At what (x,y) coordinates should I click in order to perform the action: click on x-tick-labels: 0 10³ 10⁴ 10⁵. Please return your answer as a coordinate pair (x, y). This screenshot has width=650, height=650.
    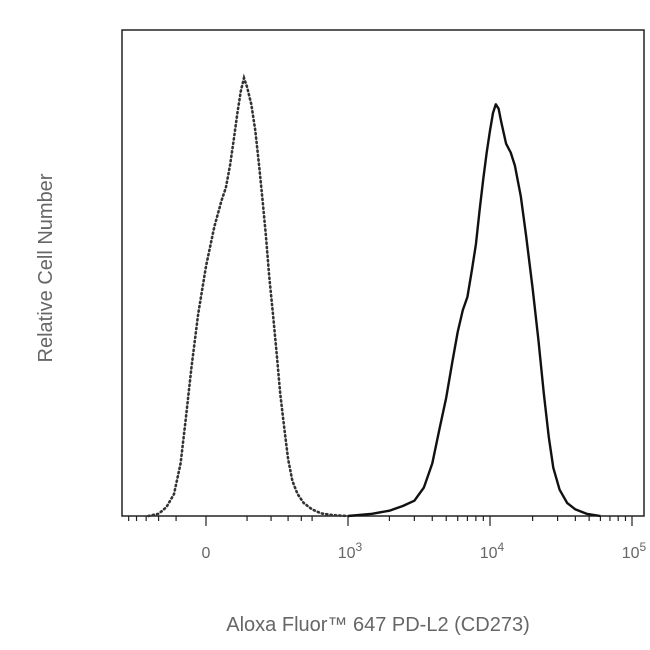
    Looking at the image, I should click on (424, 551).